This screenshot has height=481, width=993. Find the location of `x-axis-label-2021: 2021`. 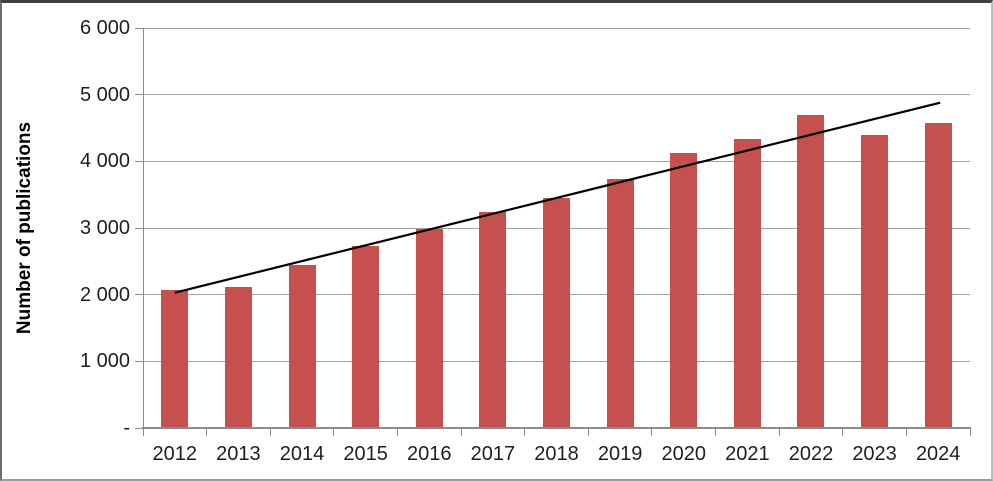

x-axis-label-2021: 2021 is located at coordinates (747, 454).